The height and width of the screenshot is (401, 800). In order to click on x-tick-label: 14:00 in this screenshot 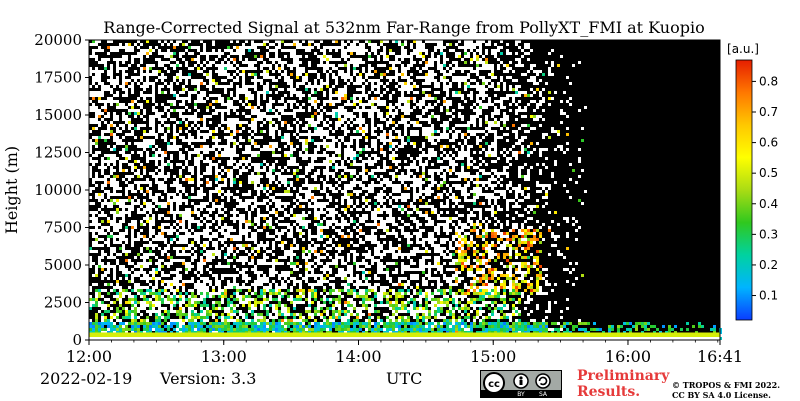, I will do `click(358, 356)`.